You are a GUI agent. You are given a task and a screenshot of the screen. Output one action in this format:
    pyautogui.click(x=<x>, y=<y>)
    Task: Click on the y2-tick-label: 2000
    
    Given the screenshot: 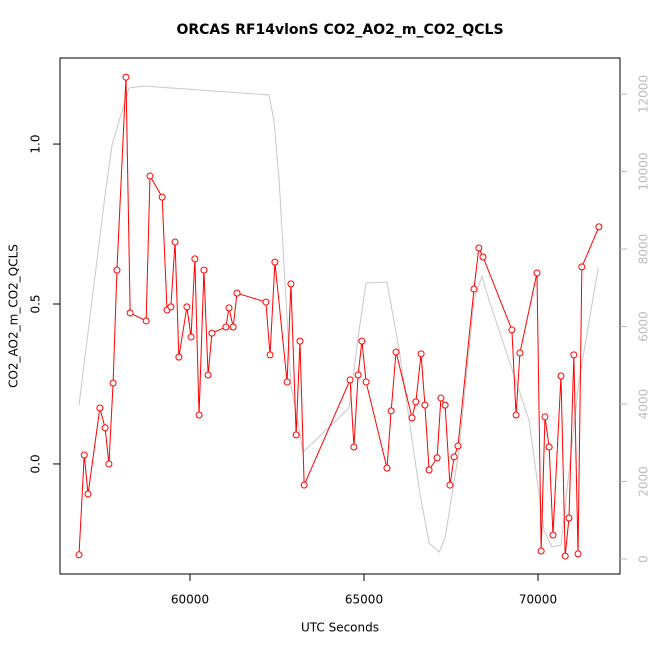 What is the action you would take?
    pyautogui.click(x=643, y=481)
    